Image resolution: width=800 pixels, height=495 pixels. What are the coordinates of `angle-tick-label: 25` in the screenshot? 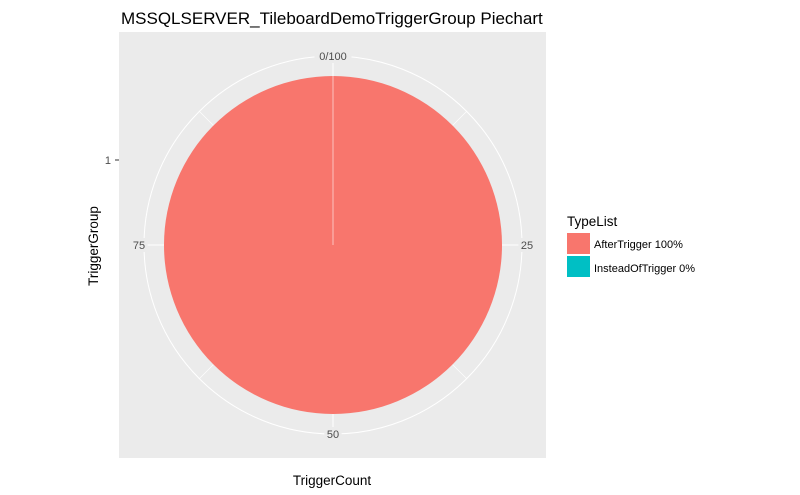 It's located at (527, 246).